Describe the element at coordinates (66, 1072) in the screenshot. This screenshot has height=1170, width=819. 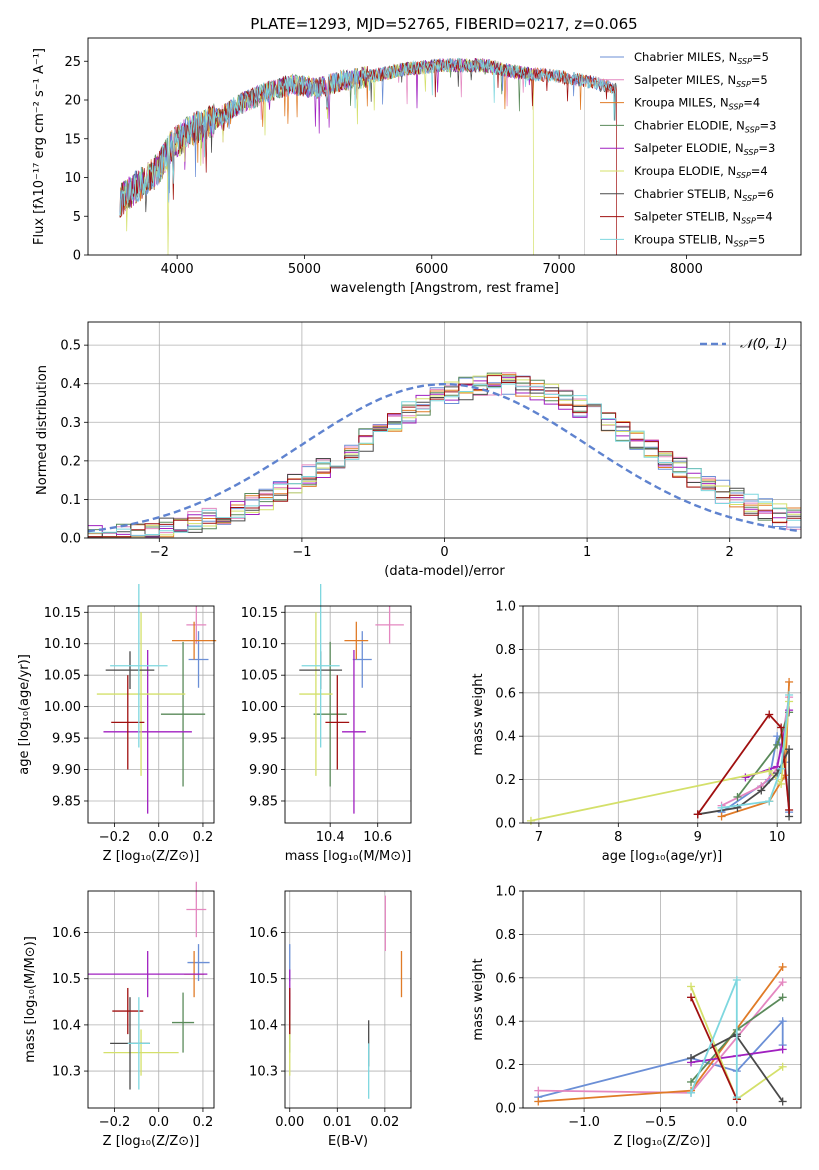
I see `y-tick-label: 10.3` at that location.